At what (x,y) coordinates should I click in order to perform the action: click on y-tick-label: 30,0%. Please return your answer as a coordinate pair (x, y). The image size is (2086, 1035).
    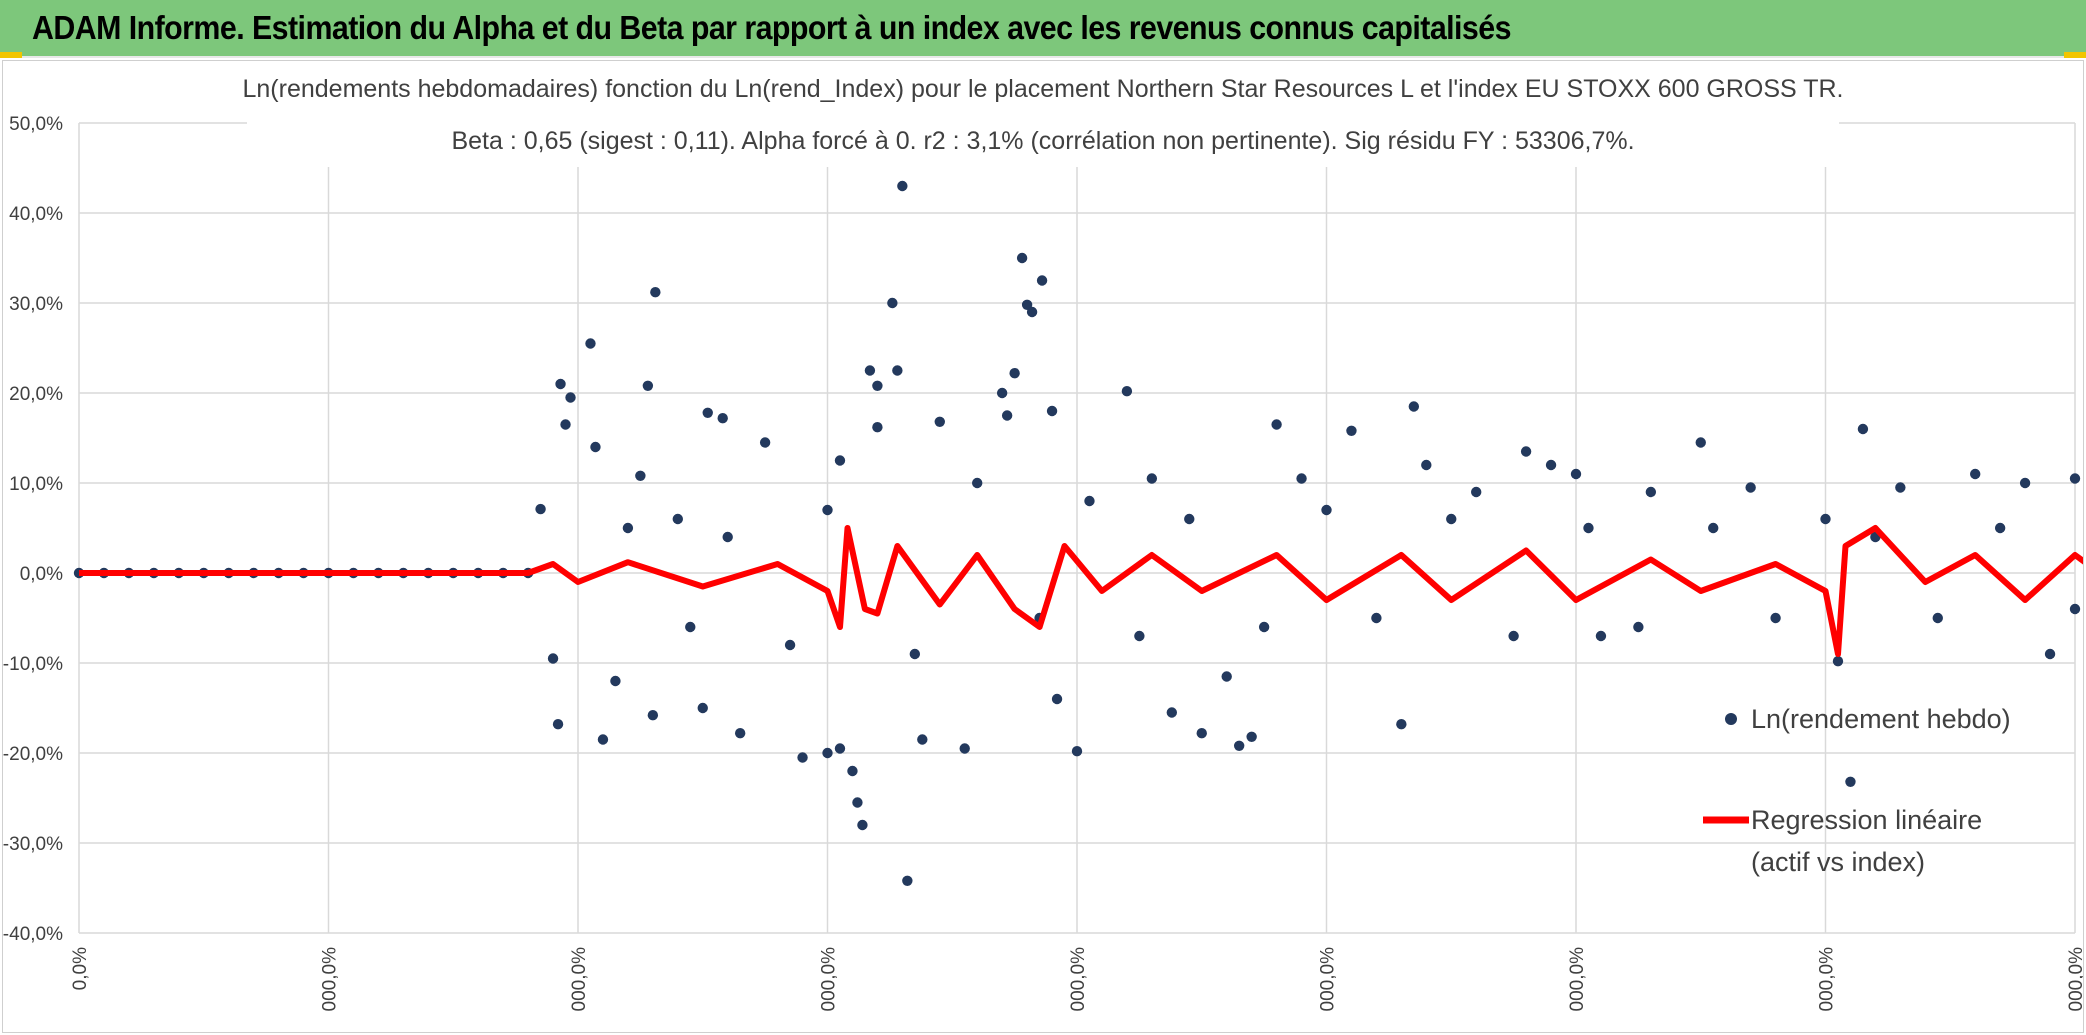
    Looking at the image, I should click on (36, 304).